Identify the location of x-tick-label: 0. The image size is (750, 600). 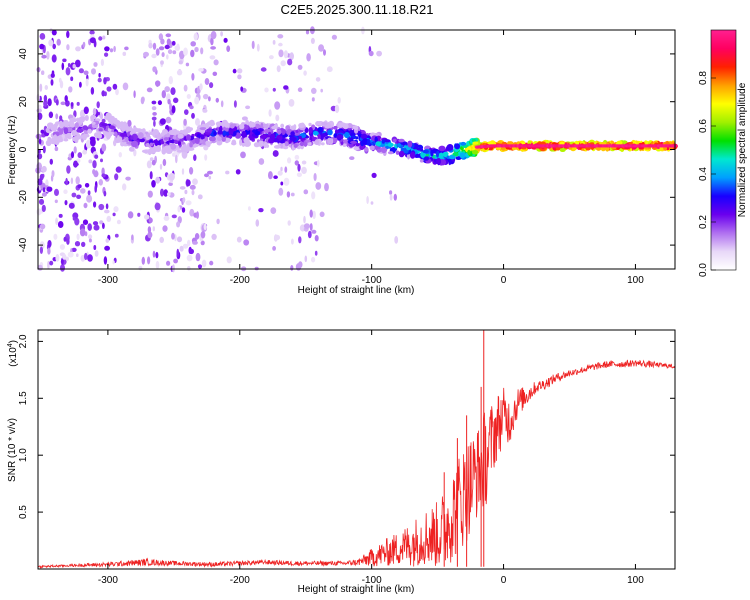
(504, 580).